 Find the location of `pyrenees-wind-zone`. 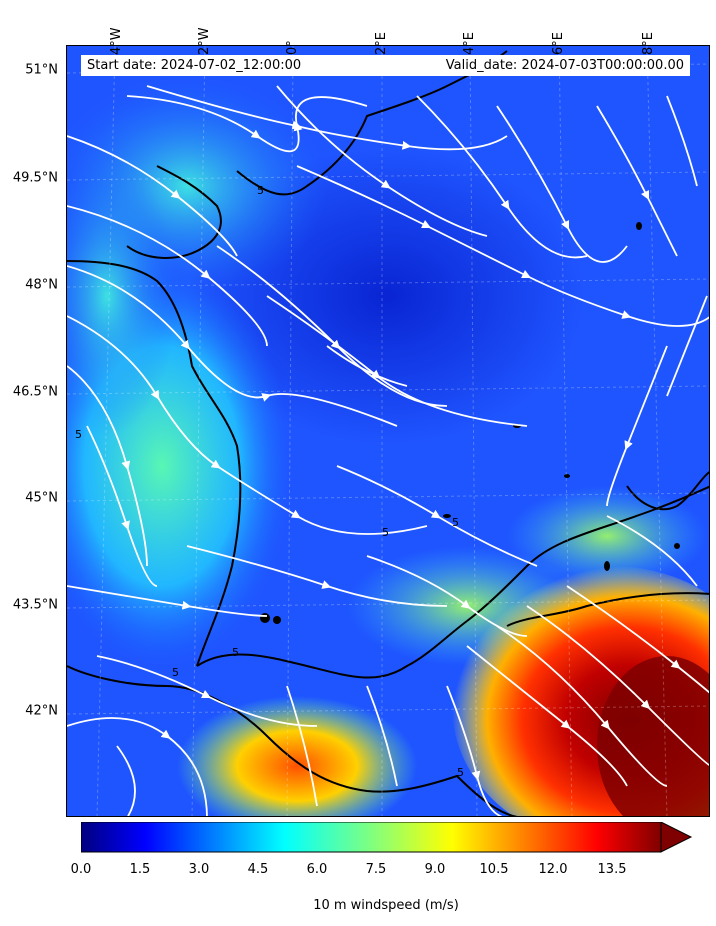

pyrenees-wind-zone is located at coordinates (297, 756).